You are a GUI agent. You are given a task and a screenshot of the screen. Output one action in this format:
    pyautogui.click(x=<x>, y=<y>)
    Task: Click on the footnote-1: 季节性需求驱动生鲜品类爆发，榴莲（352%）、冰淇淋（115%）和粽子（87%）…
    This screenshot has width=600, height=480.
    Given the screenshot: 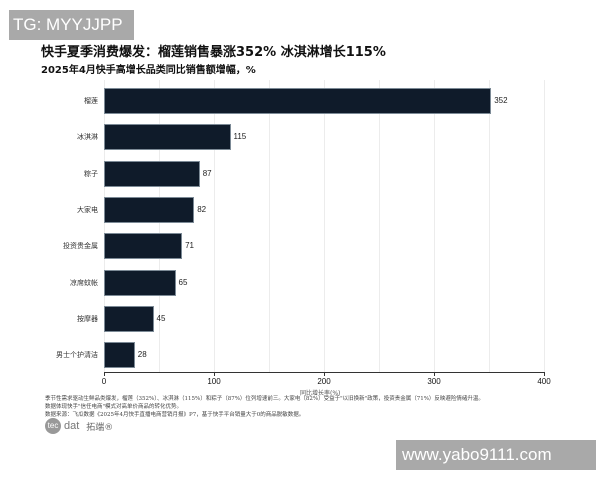 What is the action you would take?
    pyautogui.click(x=264, y=399)
    